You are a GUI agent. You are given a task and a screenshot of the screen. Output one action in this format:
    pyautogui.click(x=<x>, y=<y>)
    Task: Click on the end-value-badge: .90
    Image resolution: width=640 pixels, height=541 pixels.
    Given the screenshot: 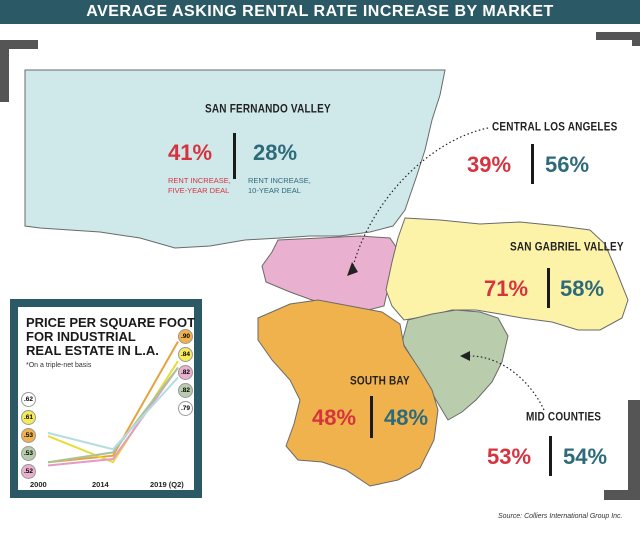 What is the action you would take?
    pyautogui.click(x=185, y=336)
    